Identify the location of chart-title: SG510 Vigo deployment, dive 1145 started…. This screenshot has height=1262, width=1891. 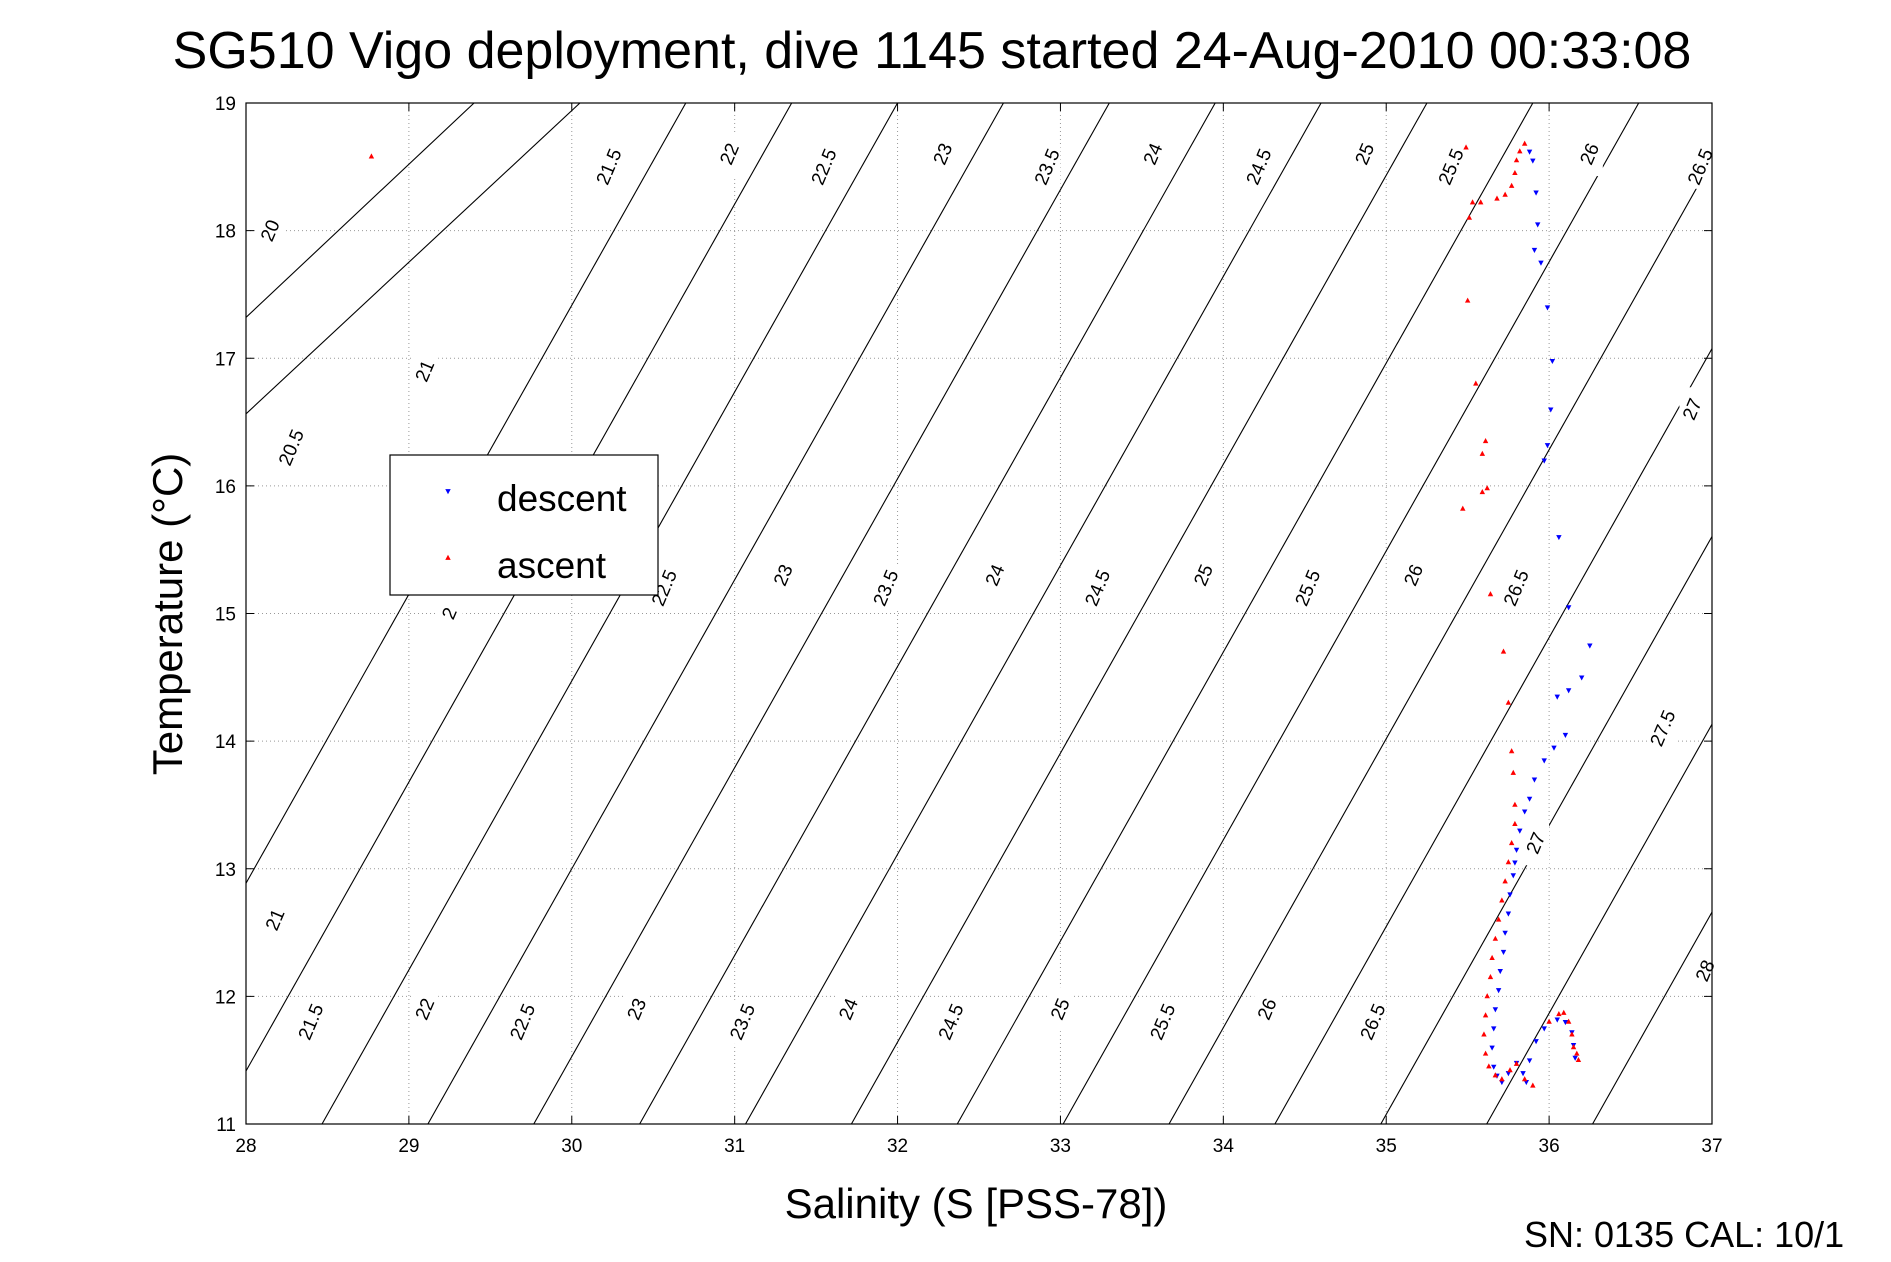
(932, 51).